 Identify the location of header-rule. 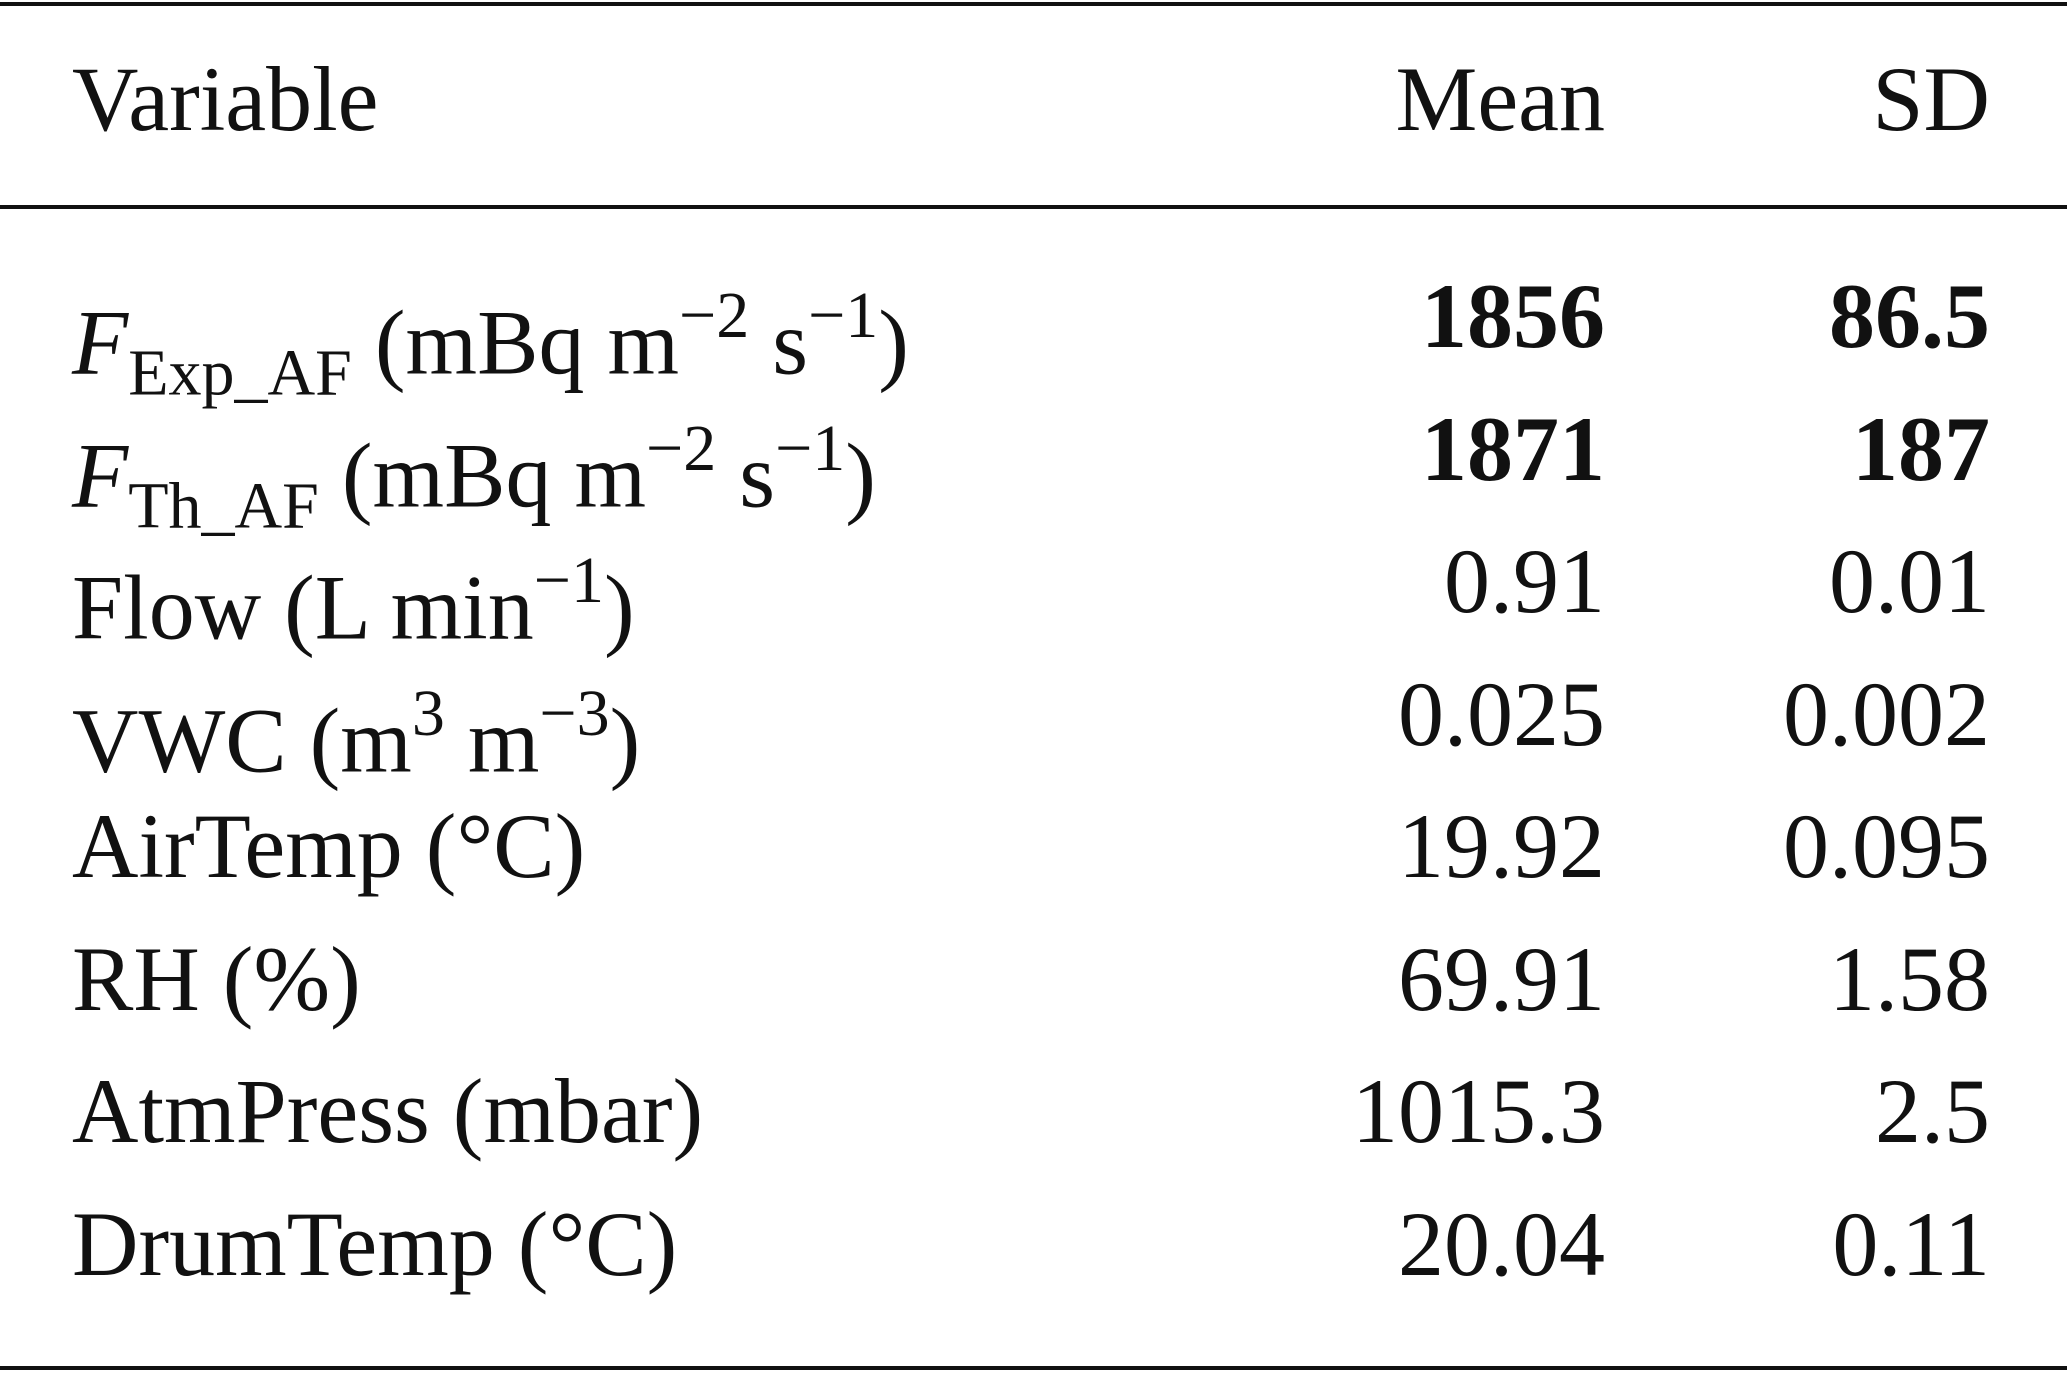
(1033, 207).